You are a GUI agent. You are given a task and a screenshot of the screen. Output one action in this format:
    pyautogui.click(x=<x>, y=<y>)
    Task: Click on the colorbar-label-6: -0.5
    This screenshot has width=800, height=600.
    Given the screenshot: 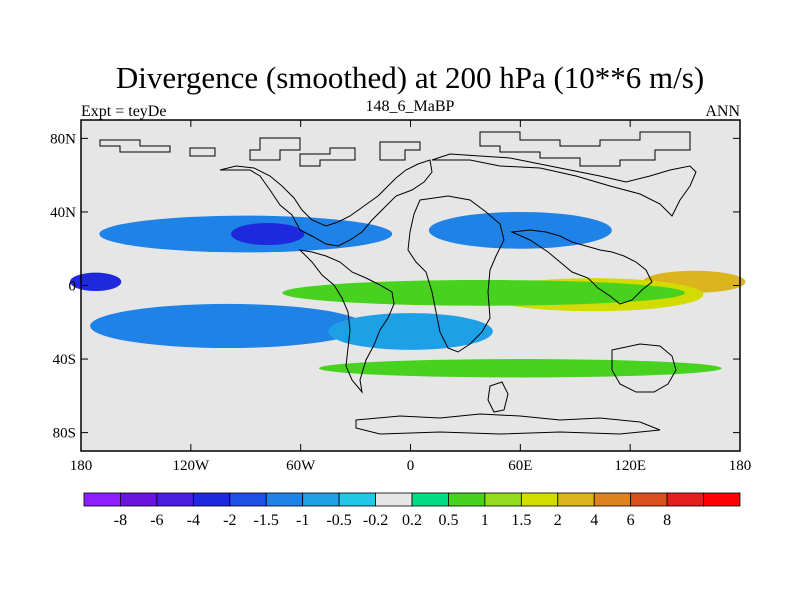 What is the action you would take?
    pyautogui.click(x=338, y=520)
    